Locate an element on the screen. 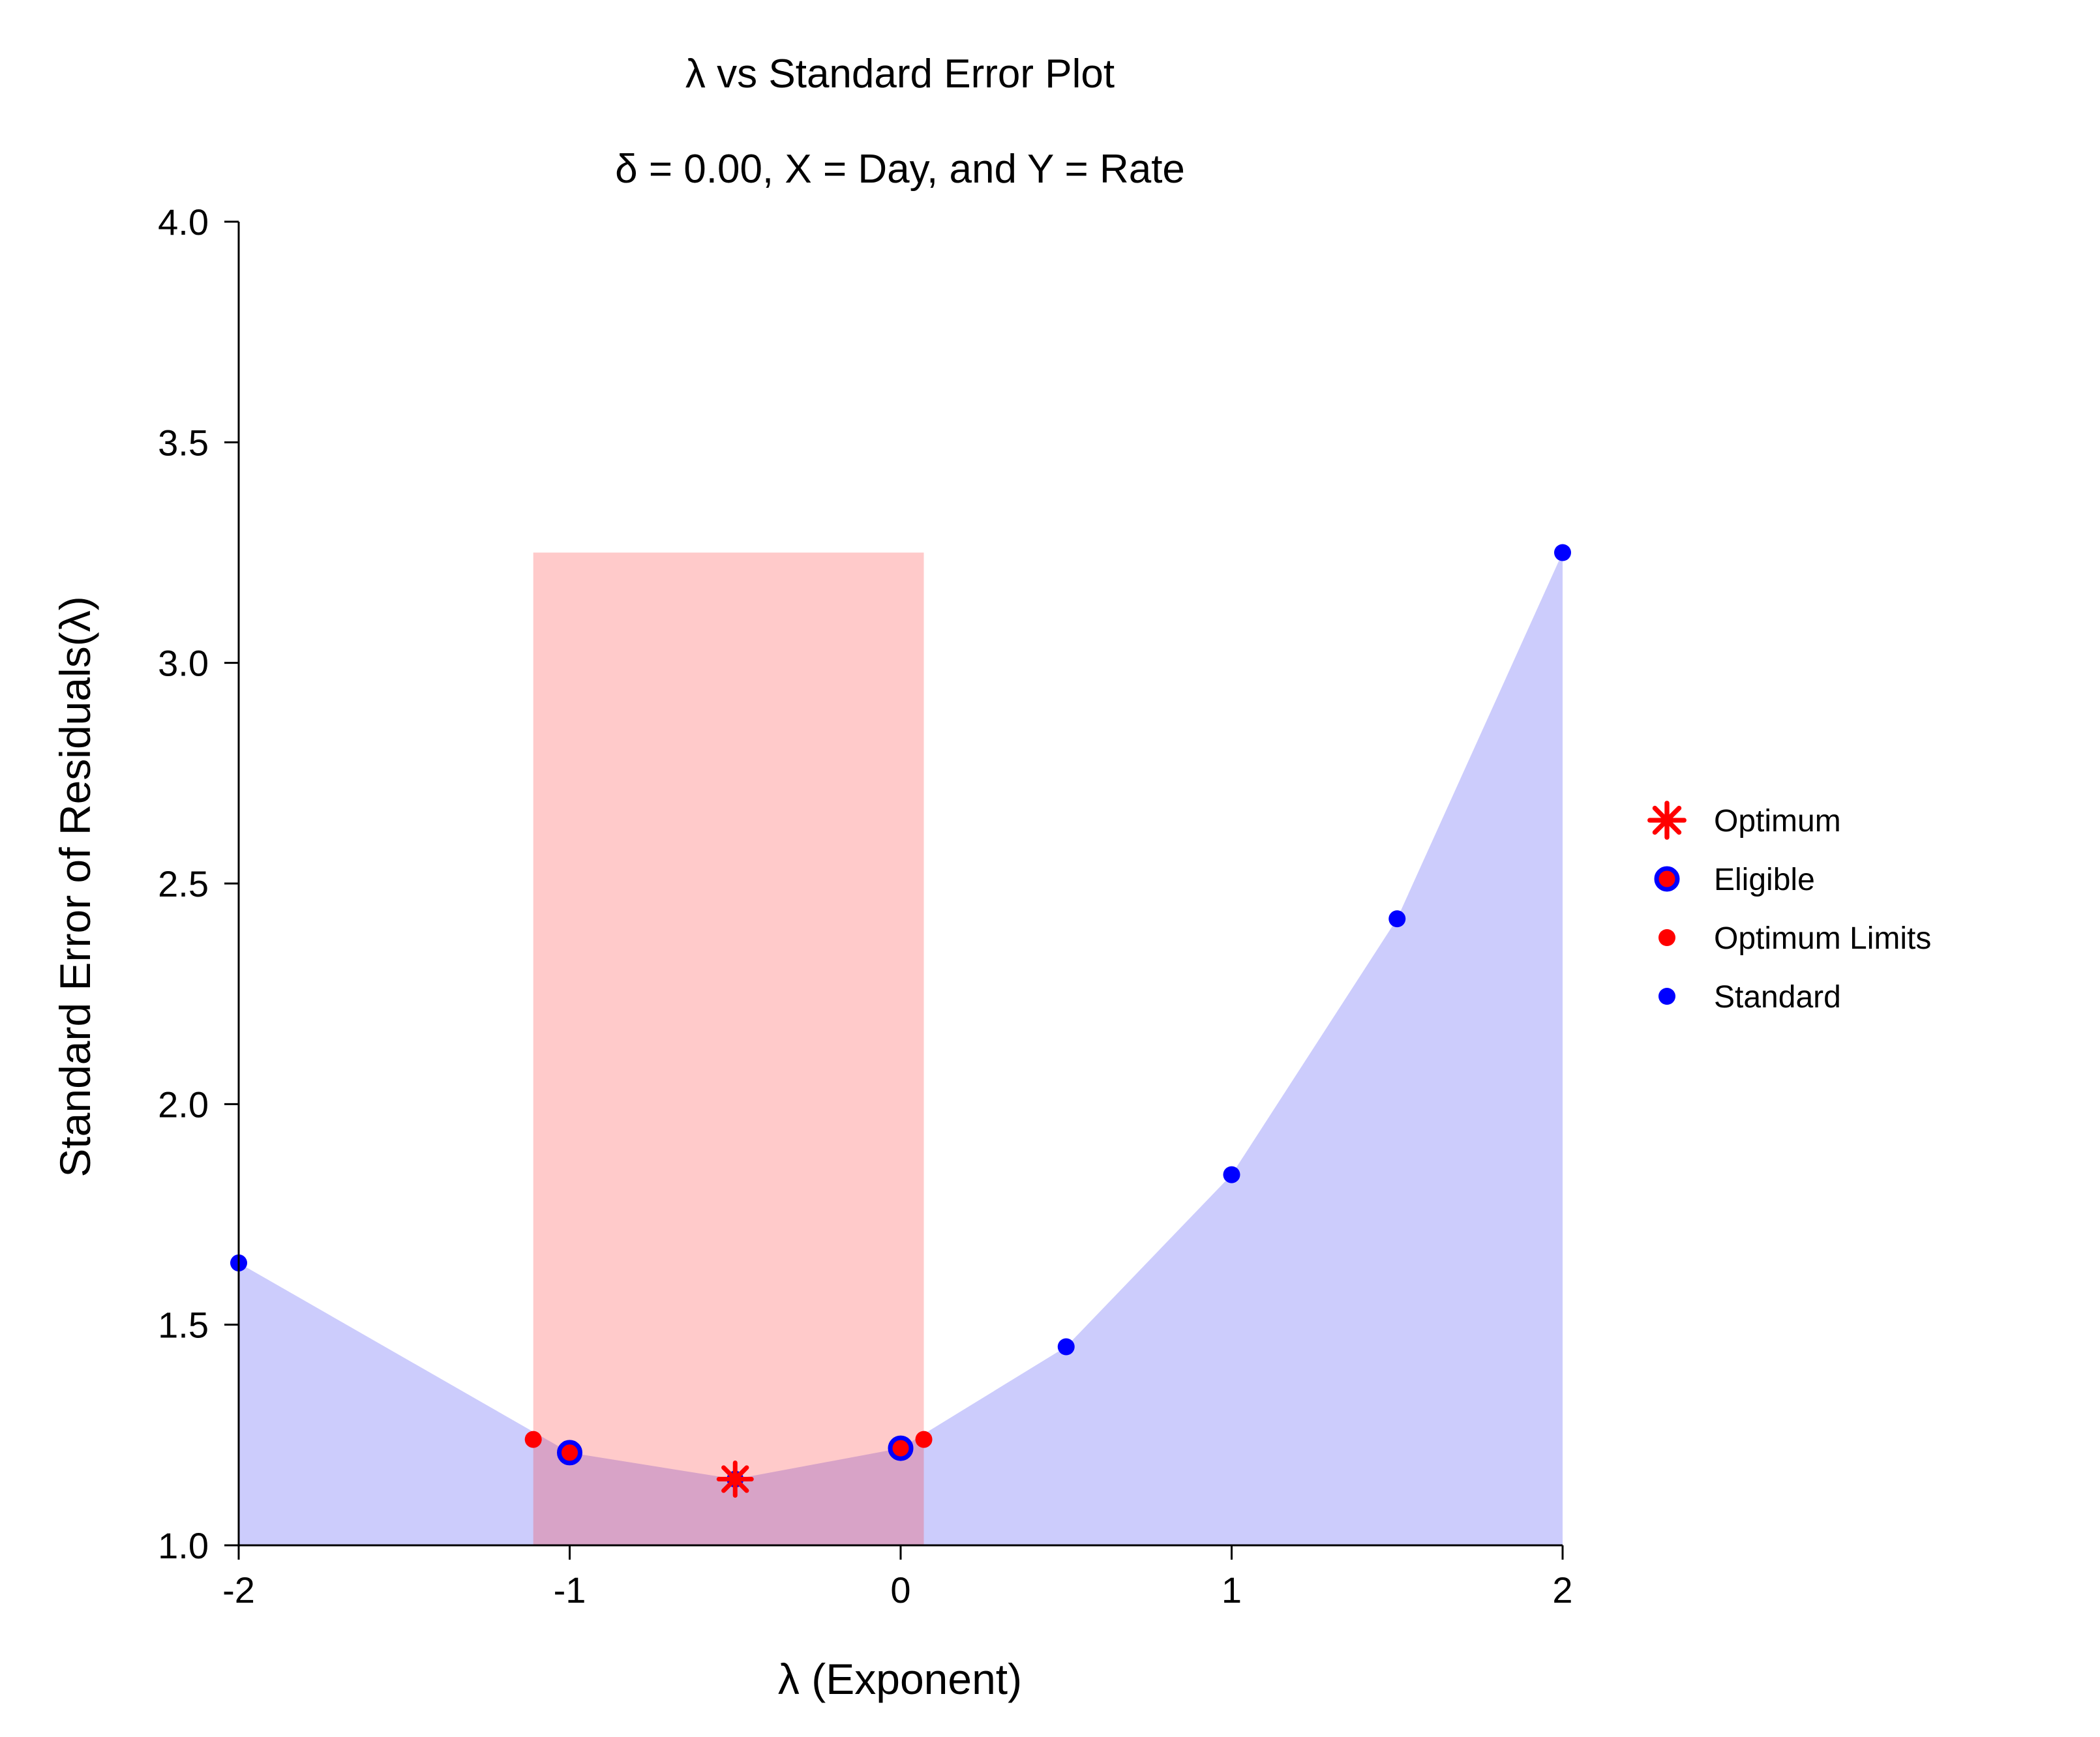  x-tick-label: 2 is located at coordinates (1562, 1590).